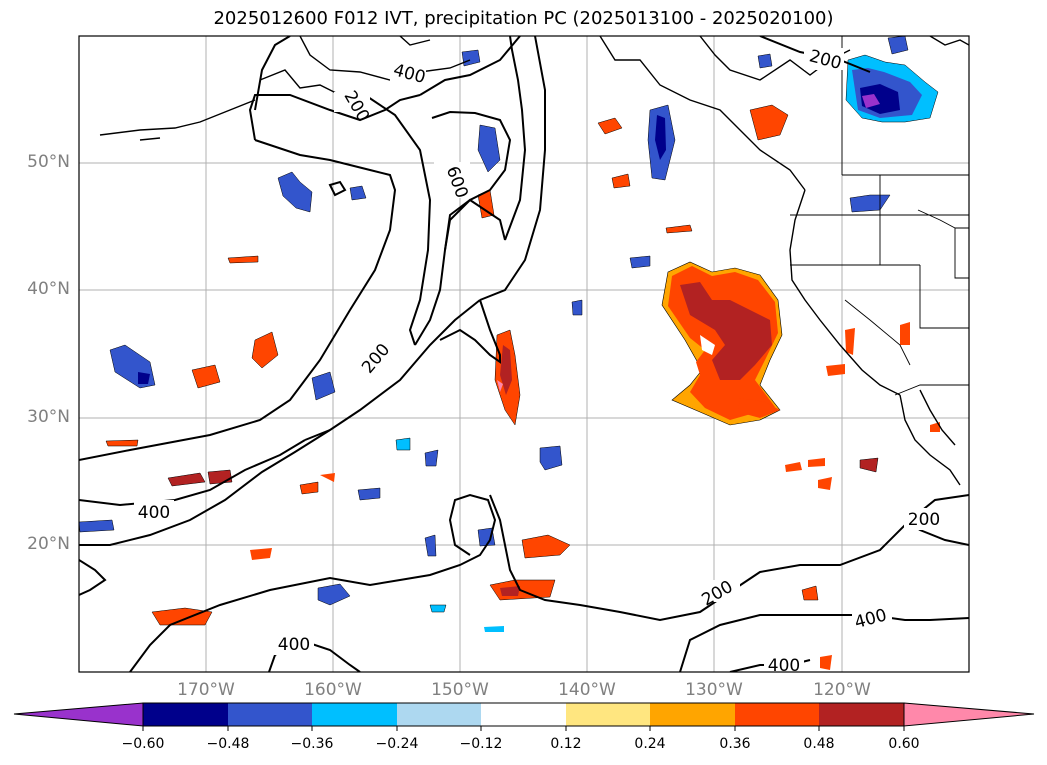 Image resolution: width=1047 pixels, height=765 pixels. I want to click on colorbar-tick-label: −0.24, so click(397, 744).